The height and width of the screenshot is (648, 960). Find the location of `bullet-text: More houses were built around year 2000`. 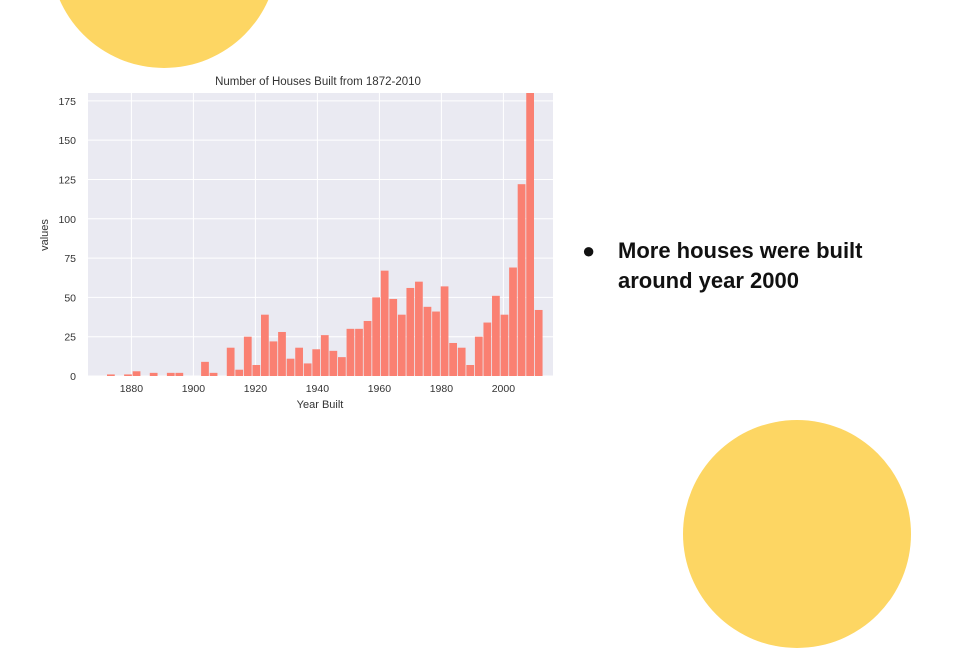

bullet-text: More houses were built around year 2000 is located at coordinates (740, 265).